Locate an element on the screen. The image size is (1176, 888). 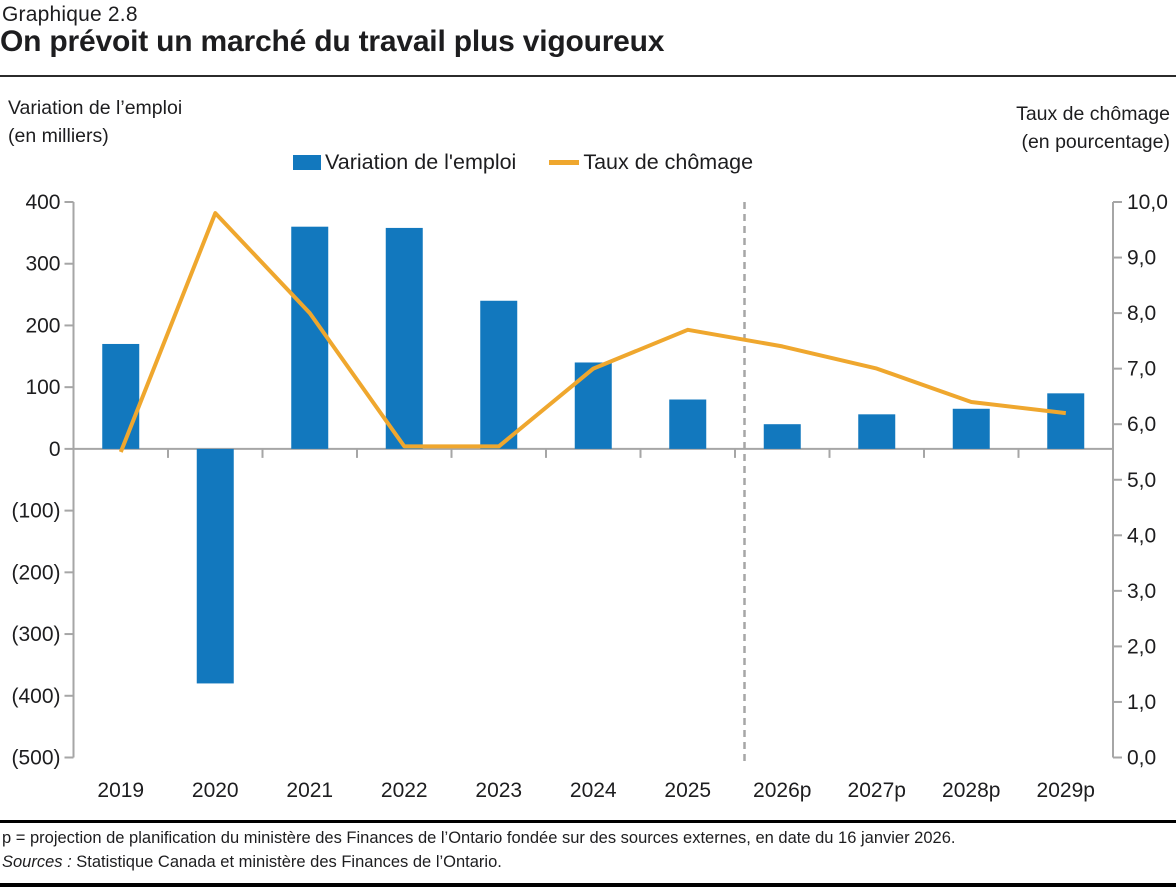
left-axis-tick-label: 100 is located at coordinates (42, 387).